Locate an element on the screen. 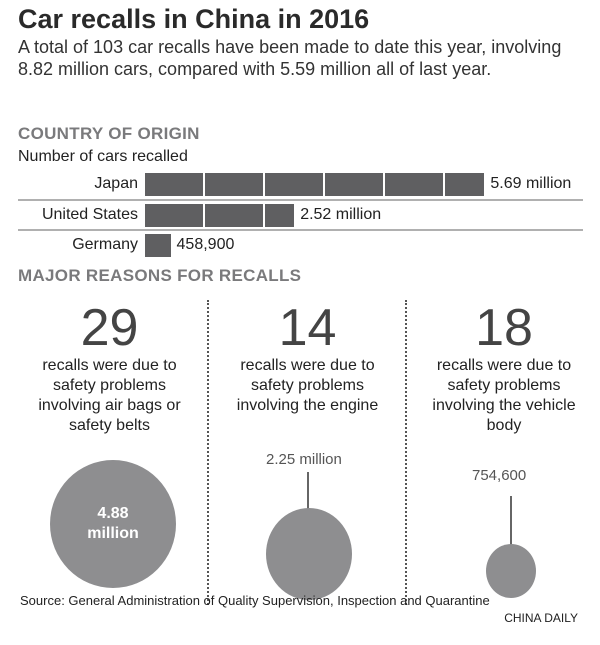 This screenshot has height=645, width=600. bubble-body is located at coordinates (511, 571).